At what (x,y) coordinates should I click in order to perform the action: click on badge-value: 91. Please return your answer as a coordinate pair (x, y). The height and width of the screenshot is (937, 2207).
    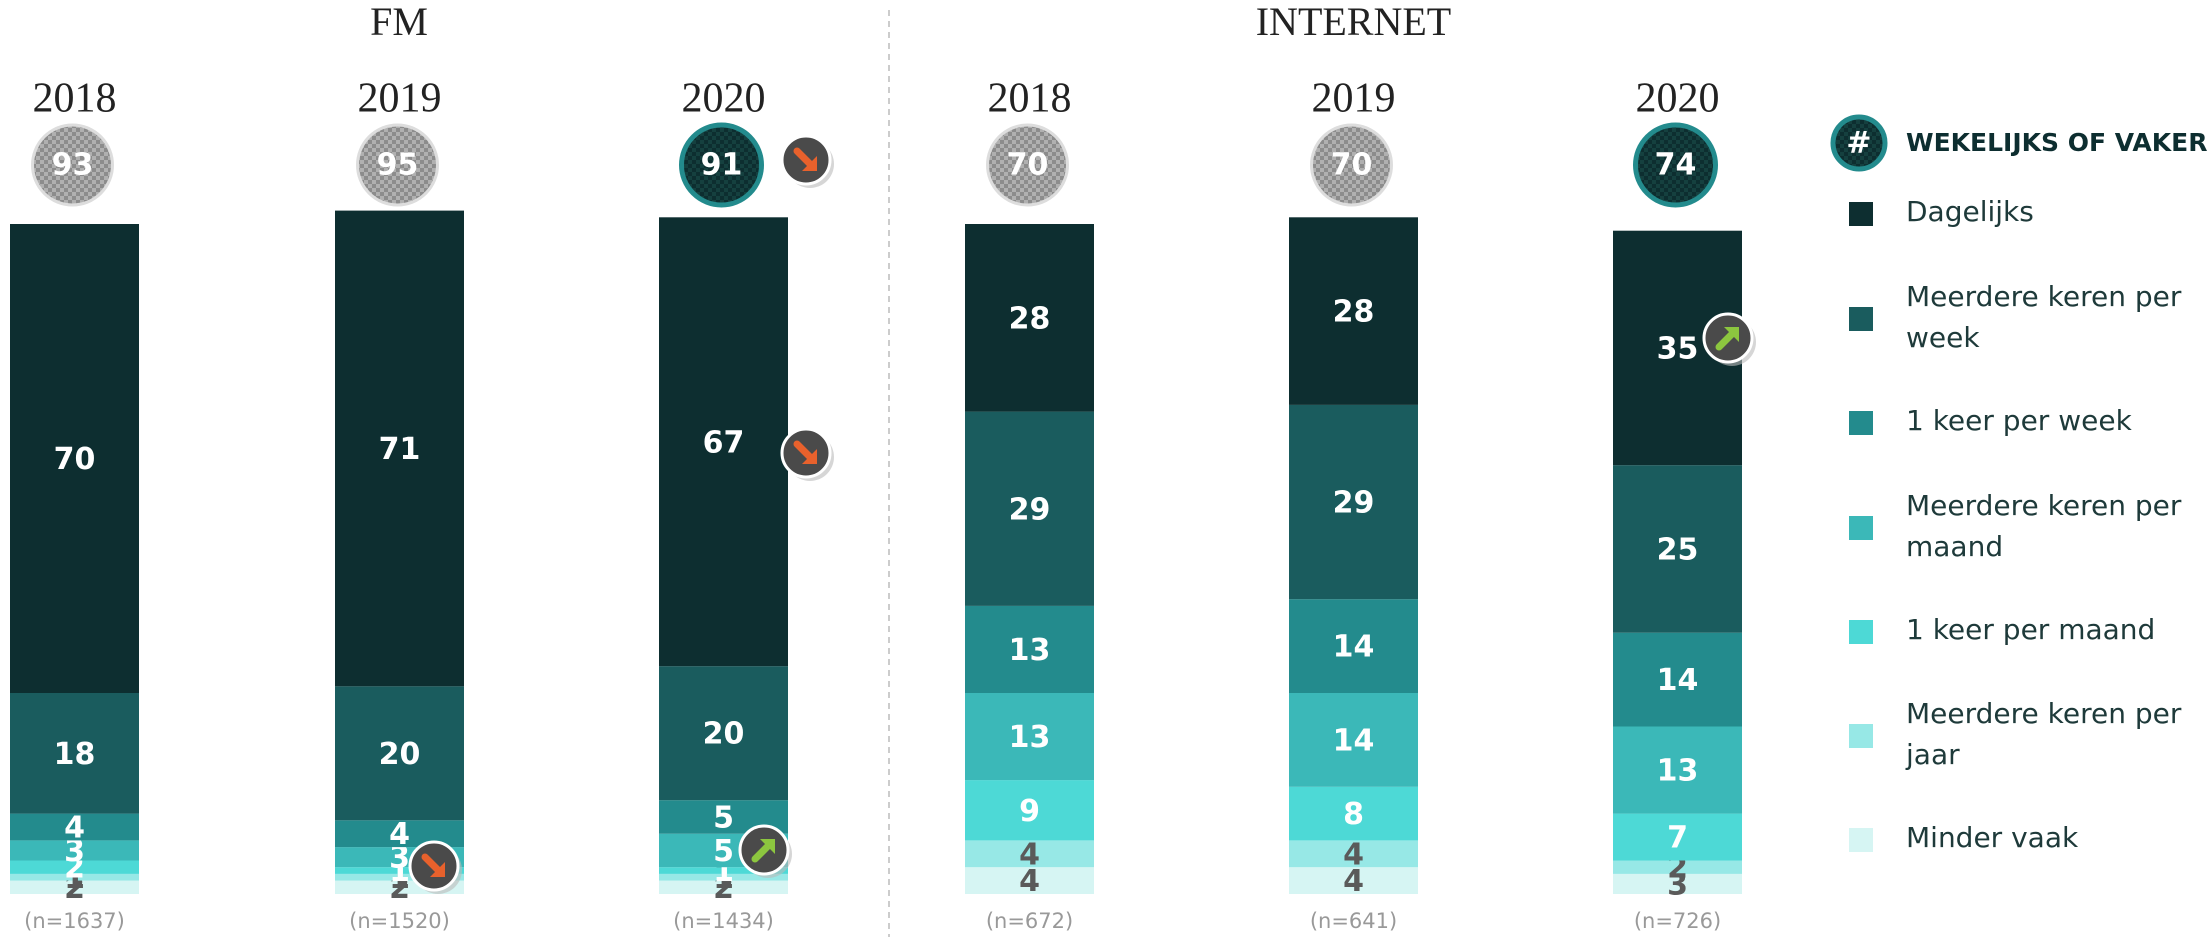
    Looking at the image, I should click on (722, 165).